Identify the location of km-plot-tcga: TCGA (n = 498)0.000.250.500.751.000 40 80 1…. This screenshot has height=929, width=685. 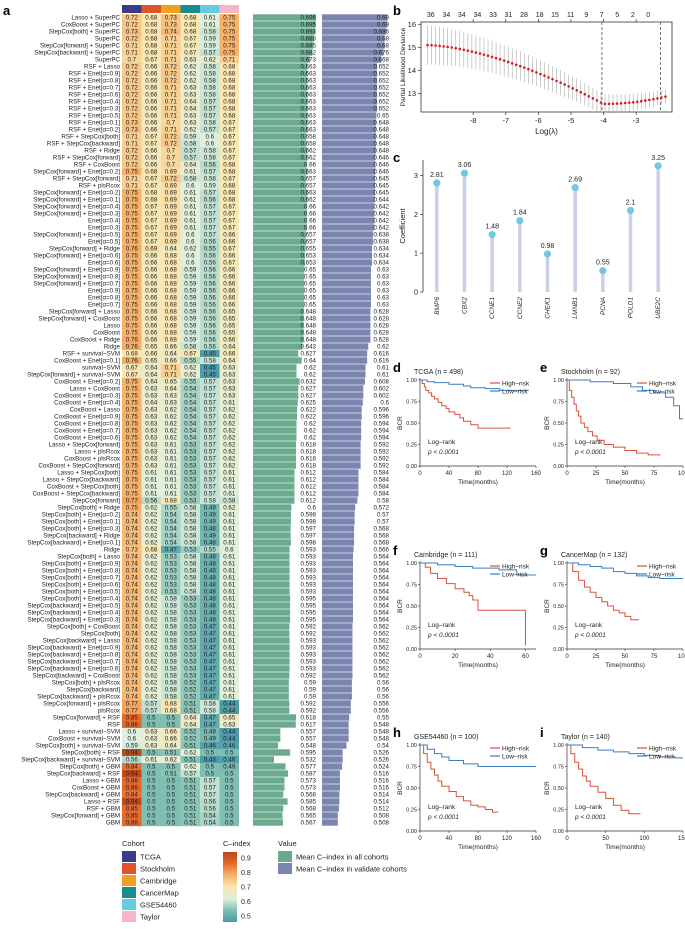
(469, 427).